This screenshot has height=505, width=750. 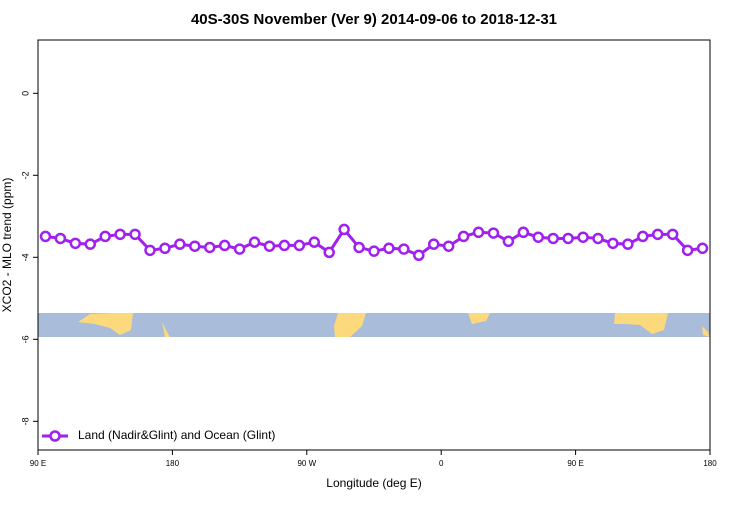 I want to click on legend-marker, so click(x=55, y=436).